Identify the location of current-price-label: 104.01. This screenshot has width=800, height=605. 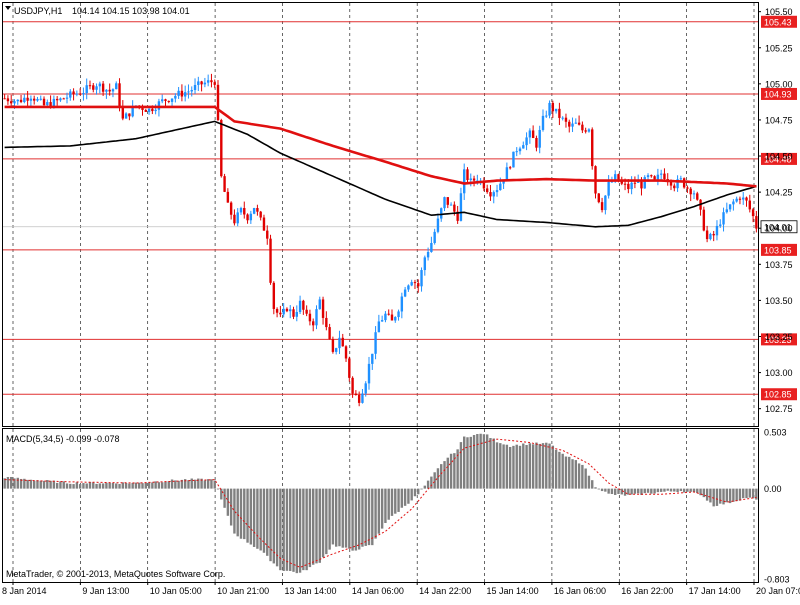
(778, 227).